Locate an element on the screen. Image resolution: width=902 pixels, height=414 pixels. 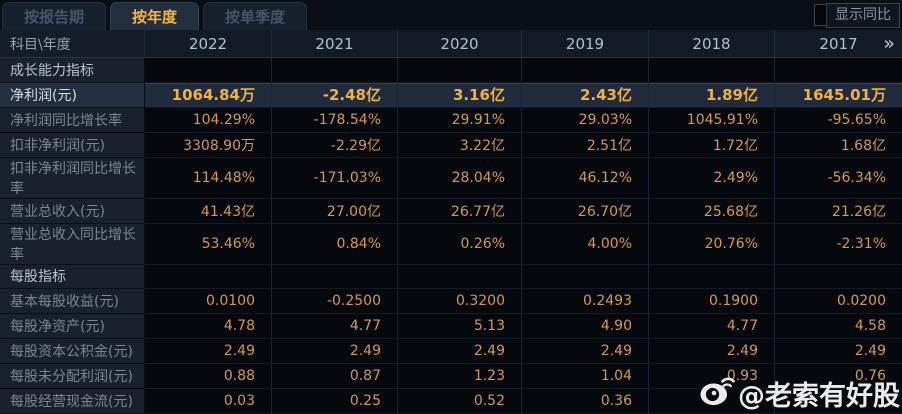
row-cell: 2.49% is located at coordinates (712, 178).